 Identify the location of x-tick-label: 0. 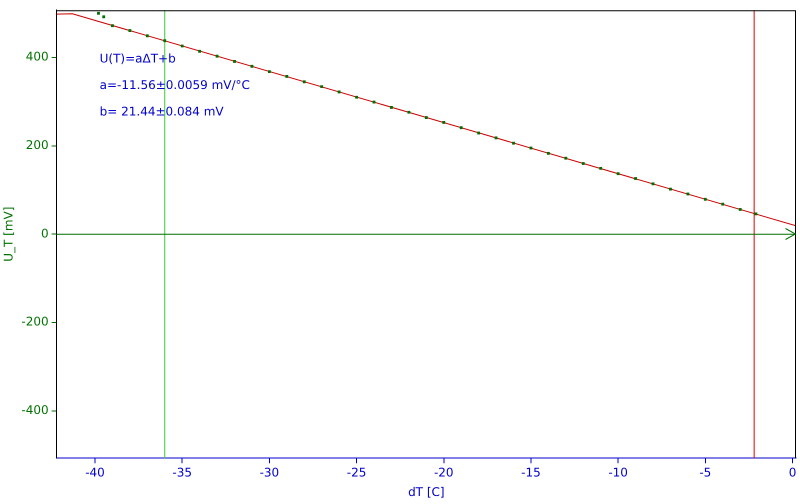
(792, 473).